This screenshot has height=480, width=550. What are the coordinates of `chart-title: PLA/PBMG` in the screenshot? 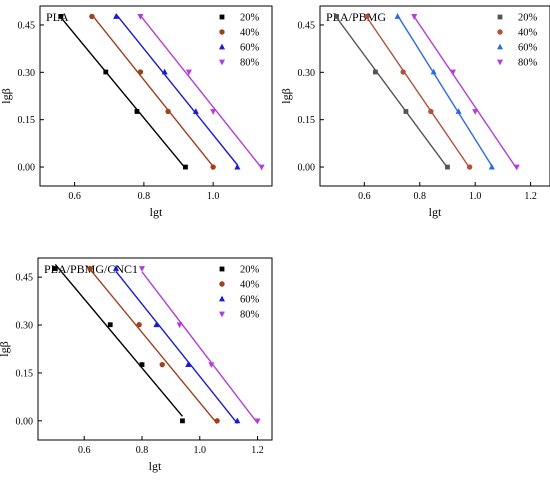 It's located at (356, 17).